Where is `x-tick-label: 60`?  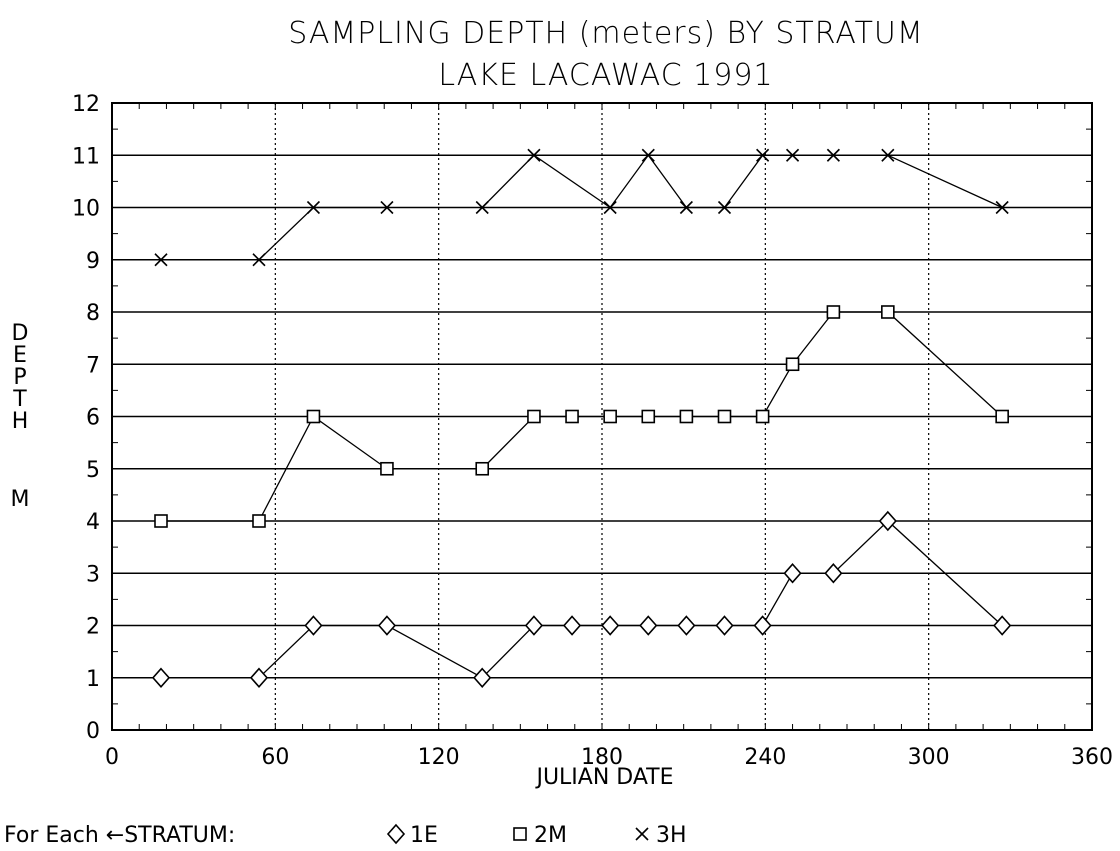
x-tick-label: 60 is located at coordinates (275, 757).